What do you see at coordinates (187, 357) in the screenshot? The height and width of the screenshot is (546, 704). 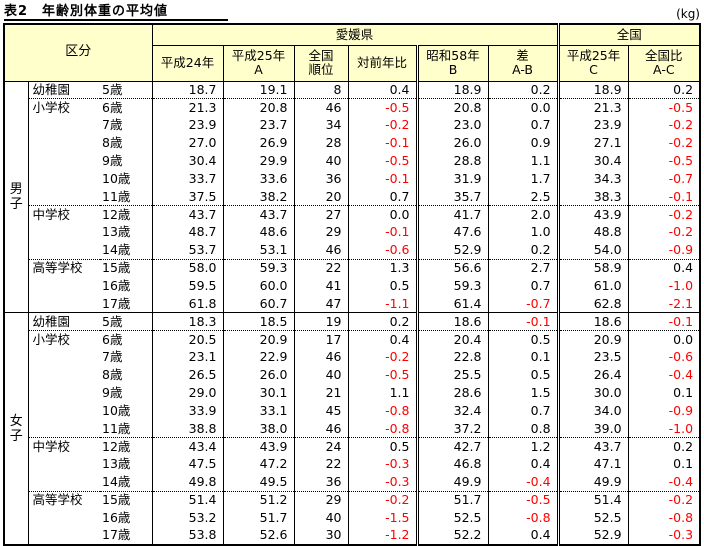 I see `data-cell: 23.1` at bounding box center [187, 357].